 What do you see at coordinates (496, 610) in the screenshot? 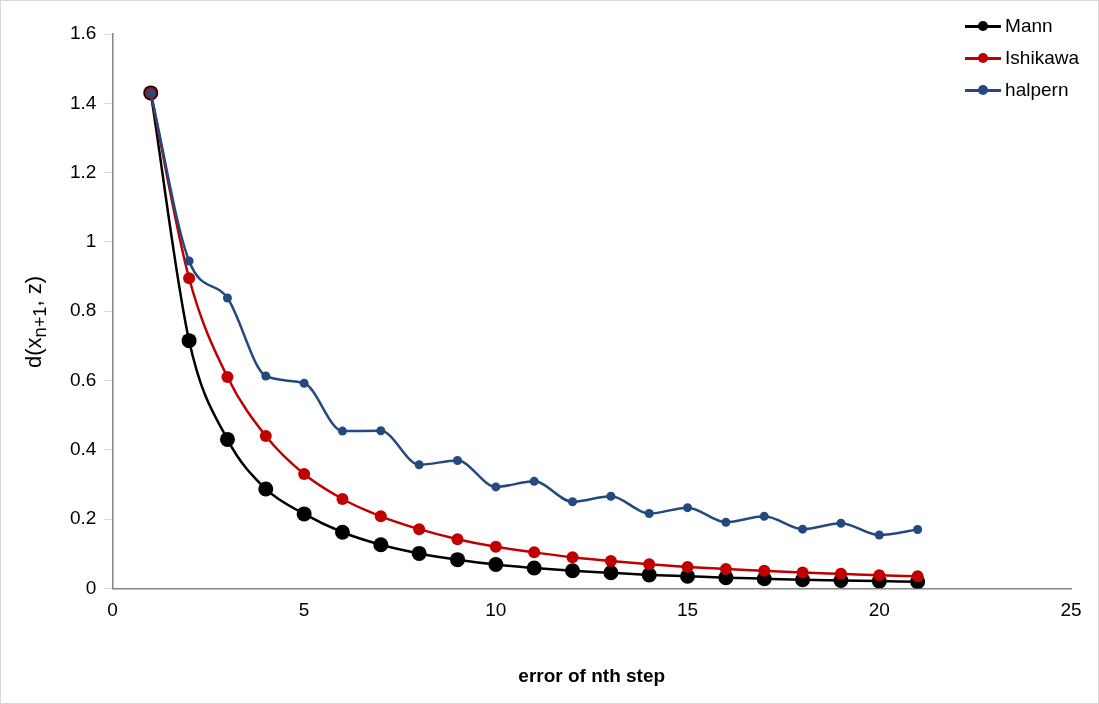
I see `x-tick-label: 10` at bounding box center [496, 610].